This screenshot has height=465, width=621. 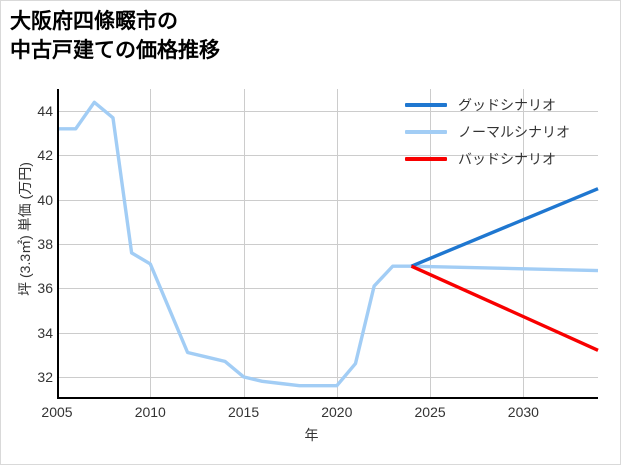 I want to click on legend-label: ノーマルシナリオ, so click(x=514, y=132).